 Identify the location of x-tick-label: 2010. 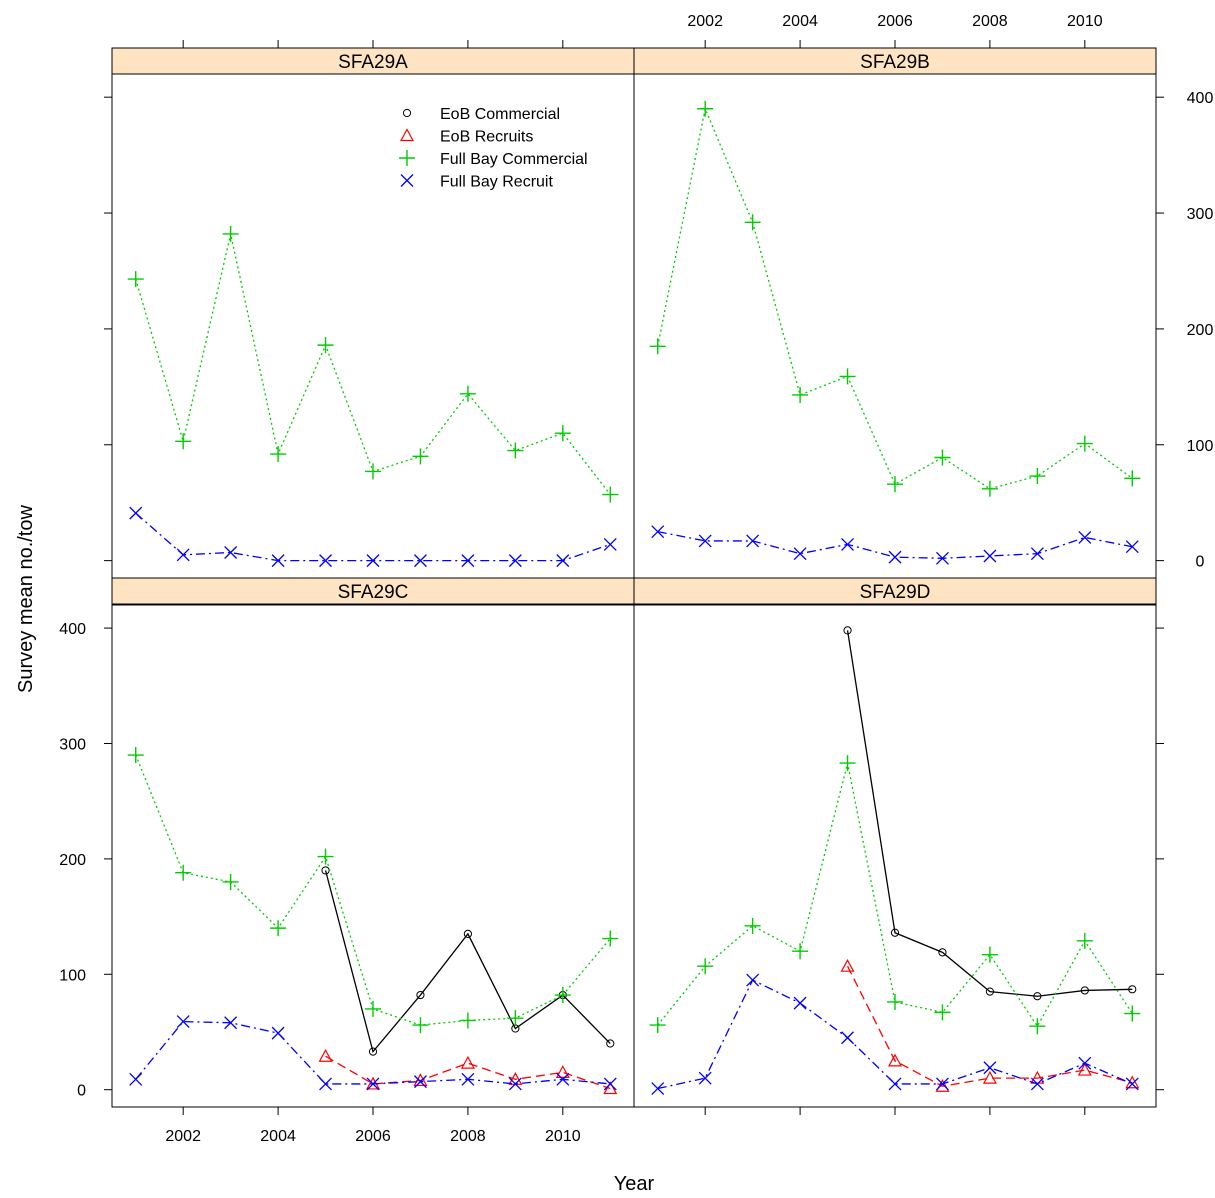
(1085, 21).